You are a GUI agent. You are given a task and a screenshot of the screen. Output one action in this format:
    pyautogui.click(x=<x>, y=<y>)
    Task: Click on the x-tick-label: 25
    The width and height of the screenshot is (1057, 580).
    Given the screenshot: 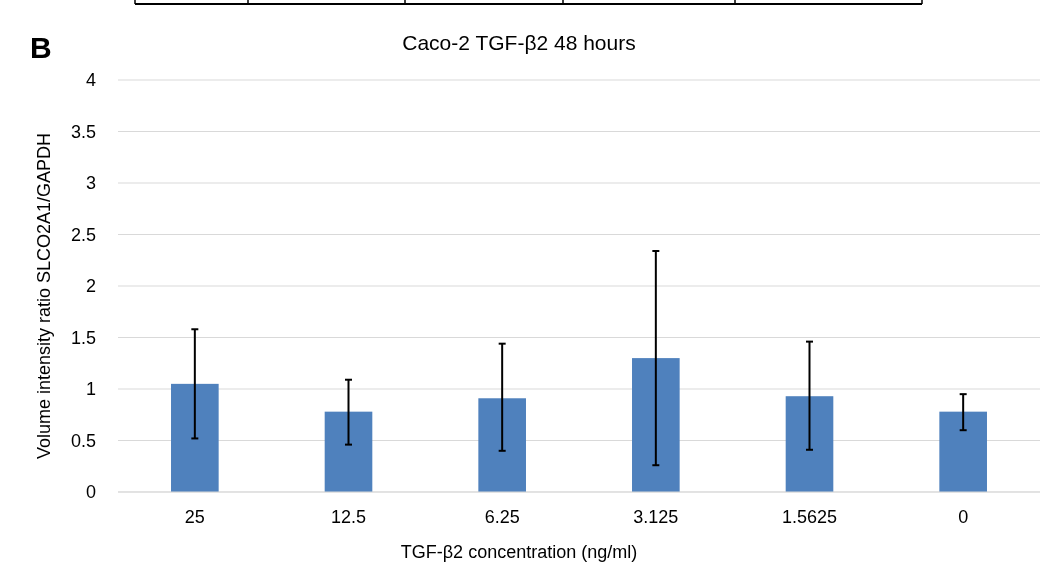 What is the action you would take?
    pyautogui.click(x=194, y=517)
    